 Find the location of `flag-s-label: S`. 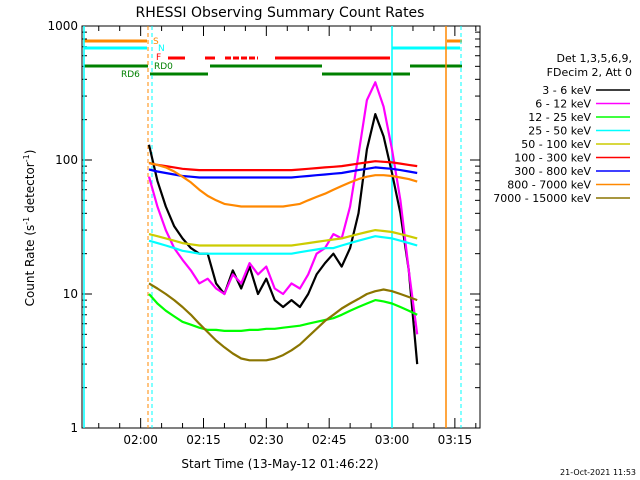

flag-s-label: S is located at coordinates (156, 42).